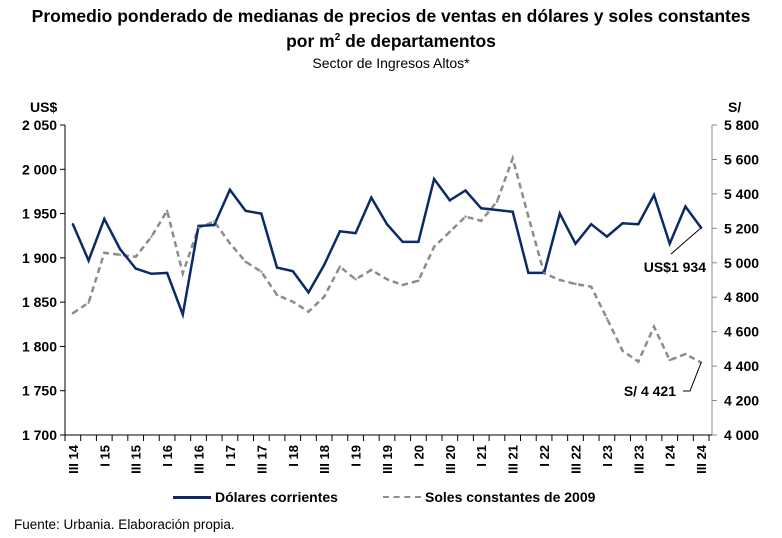 This screenshot has height=538, width=782. I want to click on y-right-tick-label: 4 200, so click(741, 401).